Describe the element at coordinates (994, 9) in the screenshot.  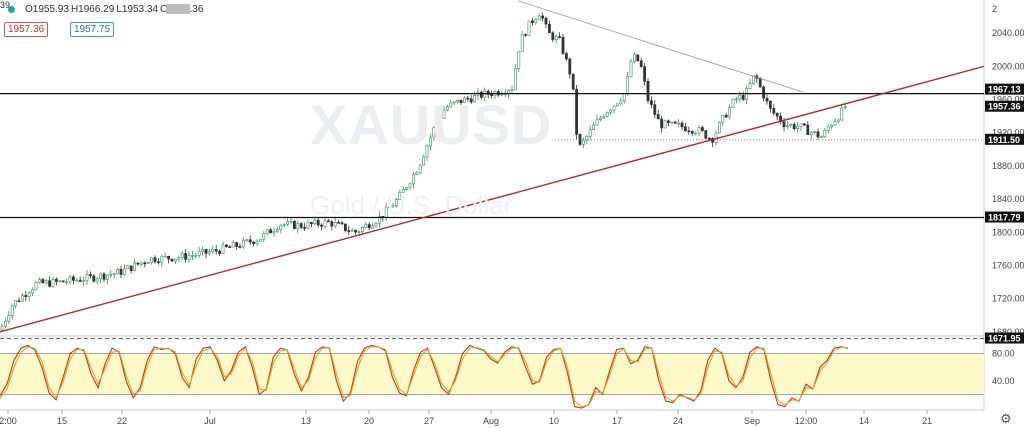
I see `price-tick-label: 2` at that location.